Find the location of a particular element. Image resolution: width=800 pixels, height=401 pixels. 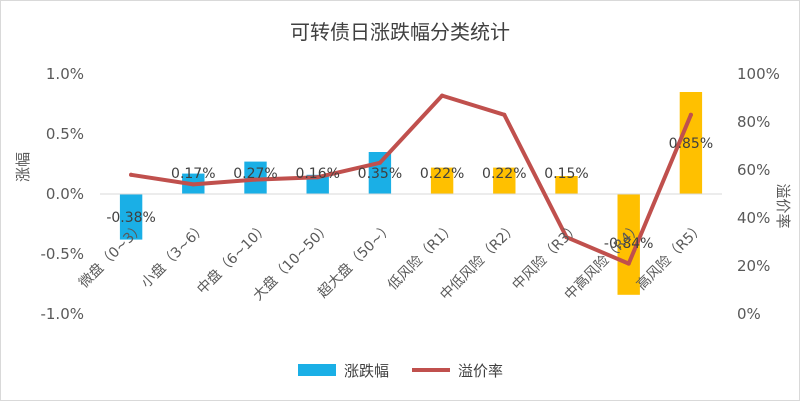

y-tick-label: 1.0% is located at coordinates (65, 74).